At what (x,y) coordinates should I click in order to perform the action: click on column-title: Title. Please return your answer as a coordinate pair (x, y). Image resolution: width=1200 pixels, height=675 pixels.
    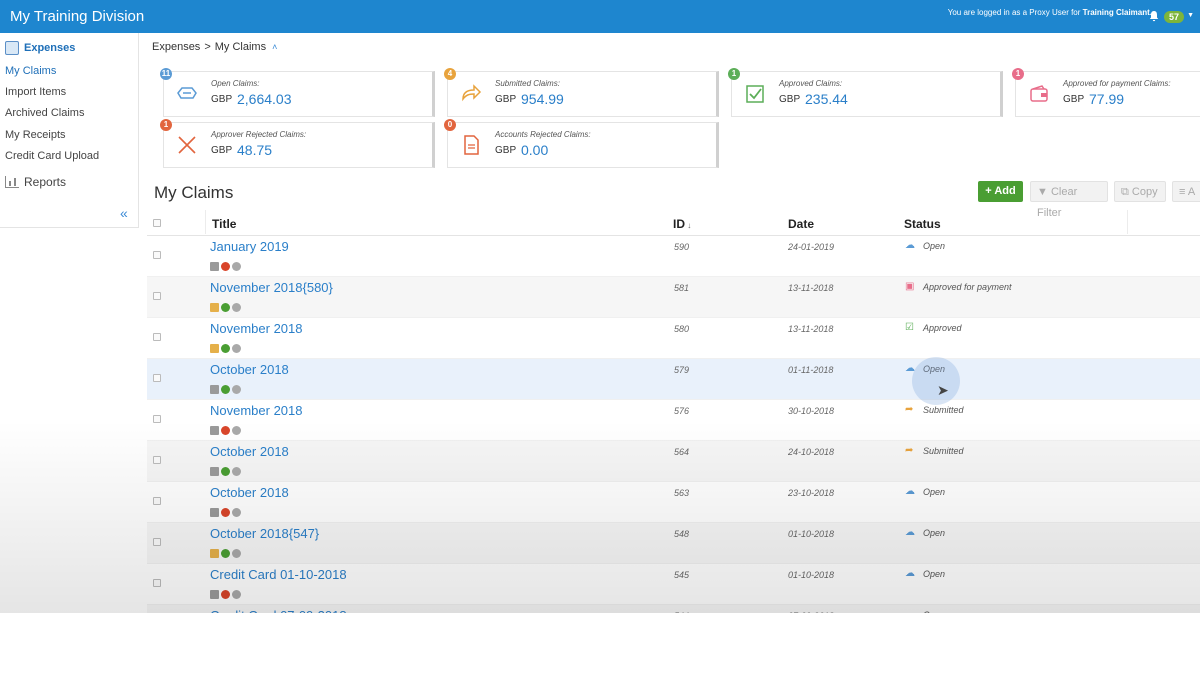
    Looking at the image, I should click on (224, 224).